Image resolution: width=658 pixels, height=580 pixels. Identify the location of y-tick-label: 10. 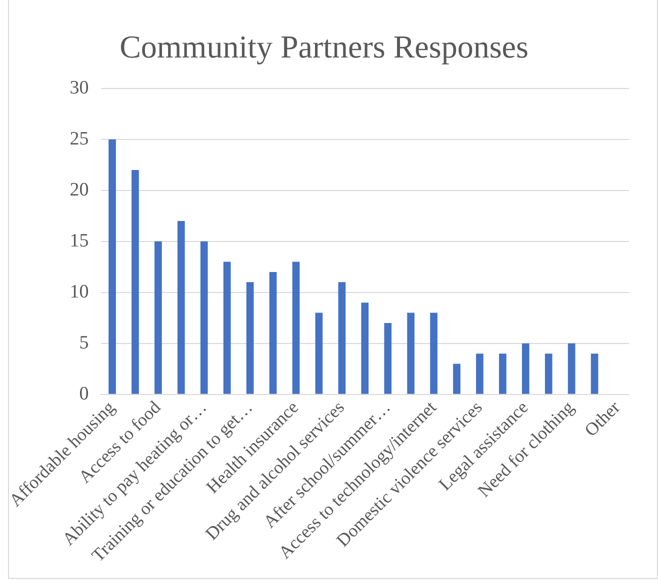
(79, 291).